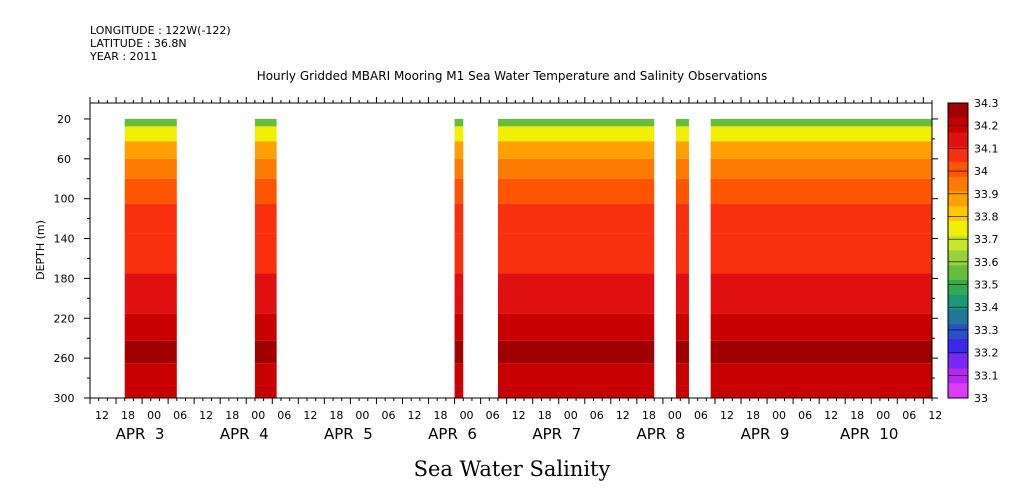 The height and width of the screenshot is (504, 1009). Describe the element at coordinates (64, 119) in the screenshot. I see `y-tick-label: 20` at that location.